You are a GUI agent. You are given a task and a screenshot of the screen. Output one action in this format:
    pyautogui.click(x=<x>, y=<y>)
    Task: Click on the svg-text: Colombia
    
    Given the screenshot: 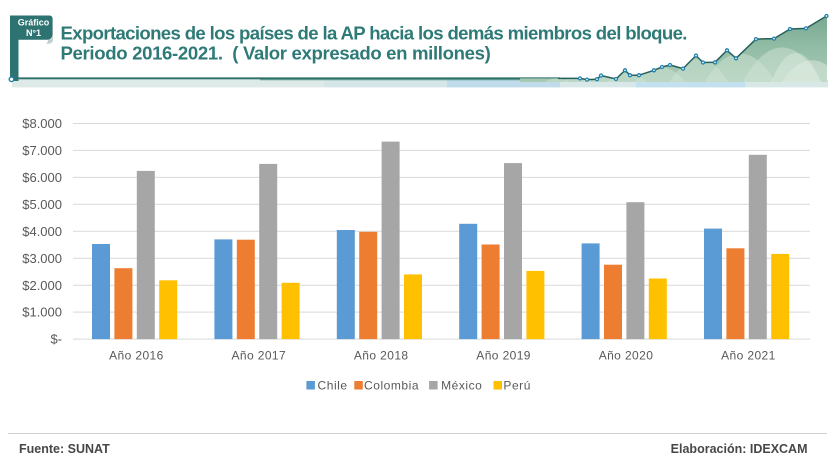 What is the action you would take?
    pyautogui.click(x=391, y=386)
    